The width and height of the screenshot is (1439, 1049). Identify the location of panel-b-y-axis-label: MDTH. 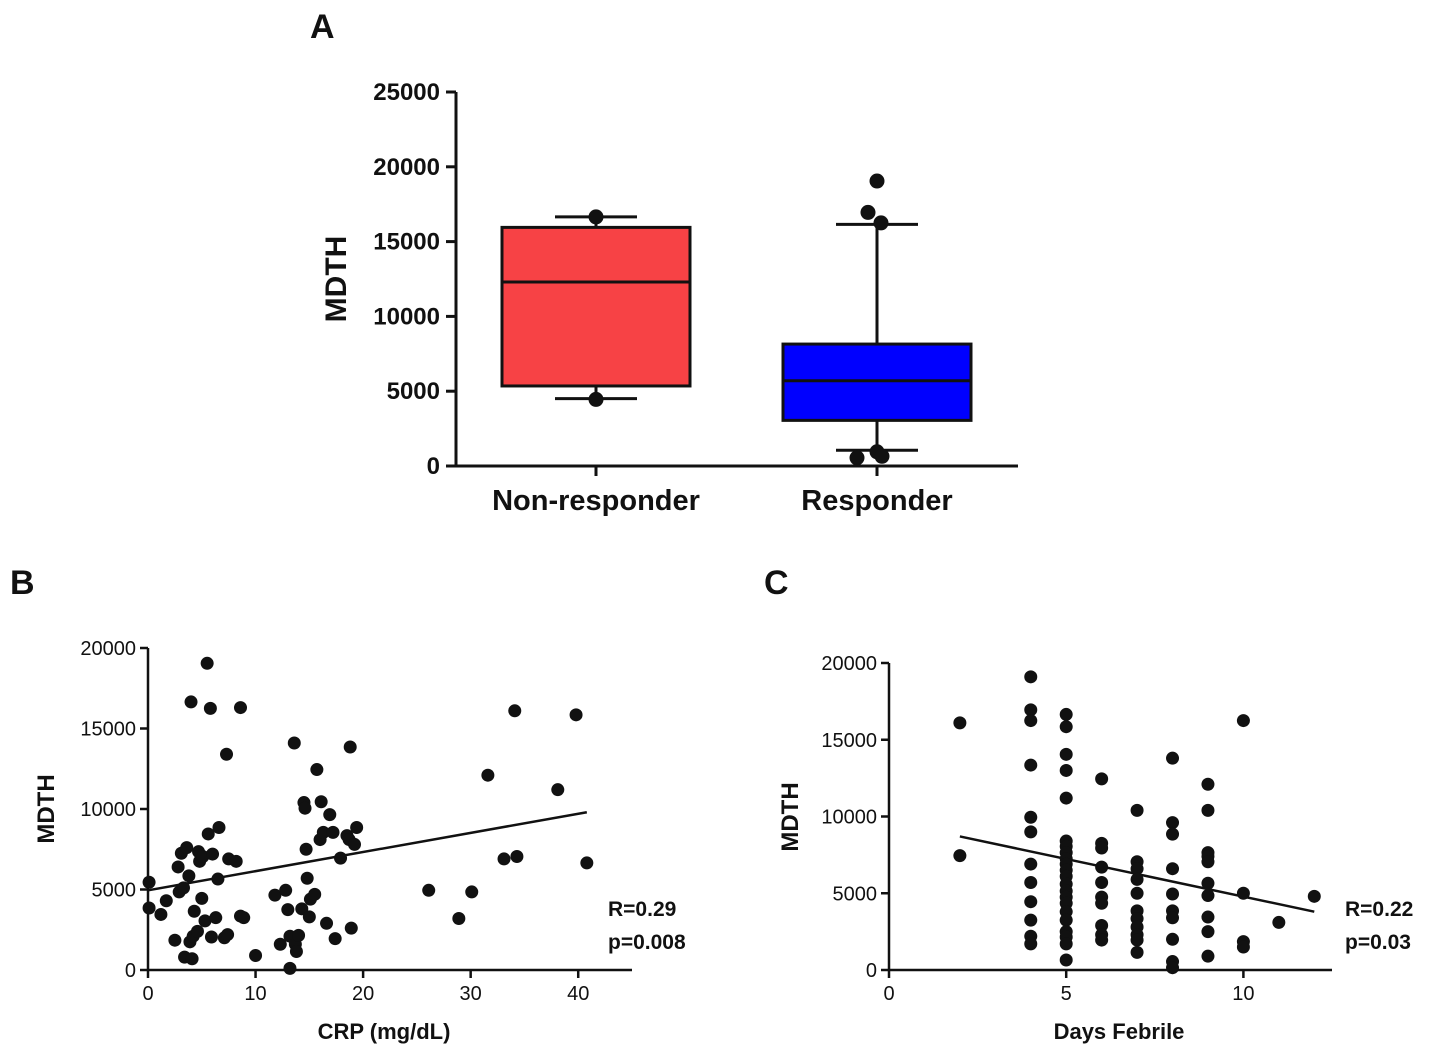
(46, 808).